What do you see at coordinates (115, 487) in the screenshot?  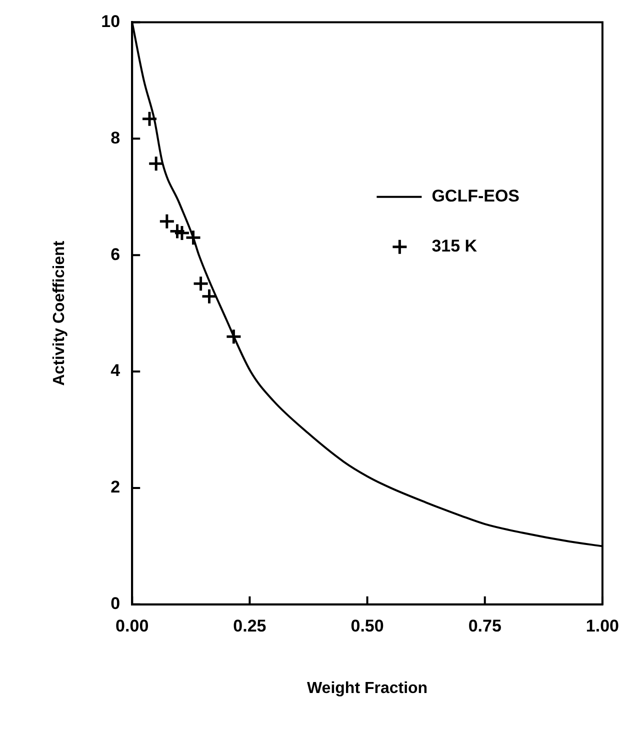 I see `y-tick-label: 2` at bounding box center [115, 487].